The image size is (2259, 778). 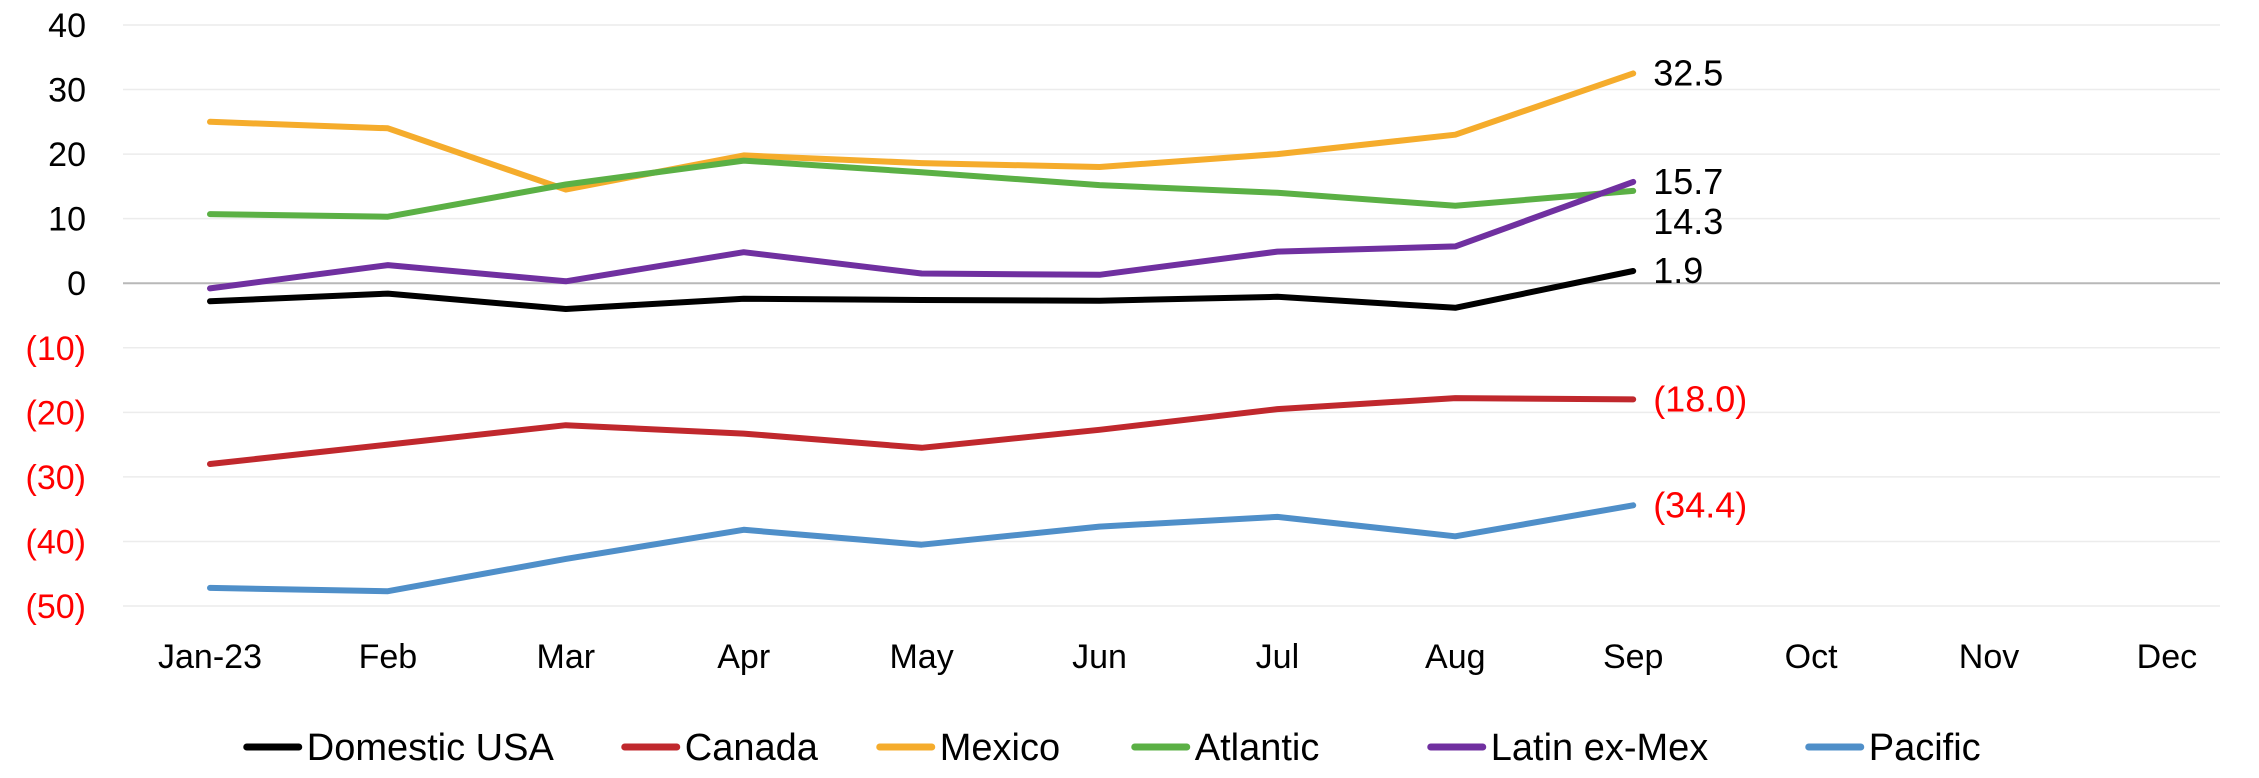 I want to click on x-tick-label: Jul, so click(x=1277, y=657).